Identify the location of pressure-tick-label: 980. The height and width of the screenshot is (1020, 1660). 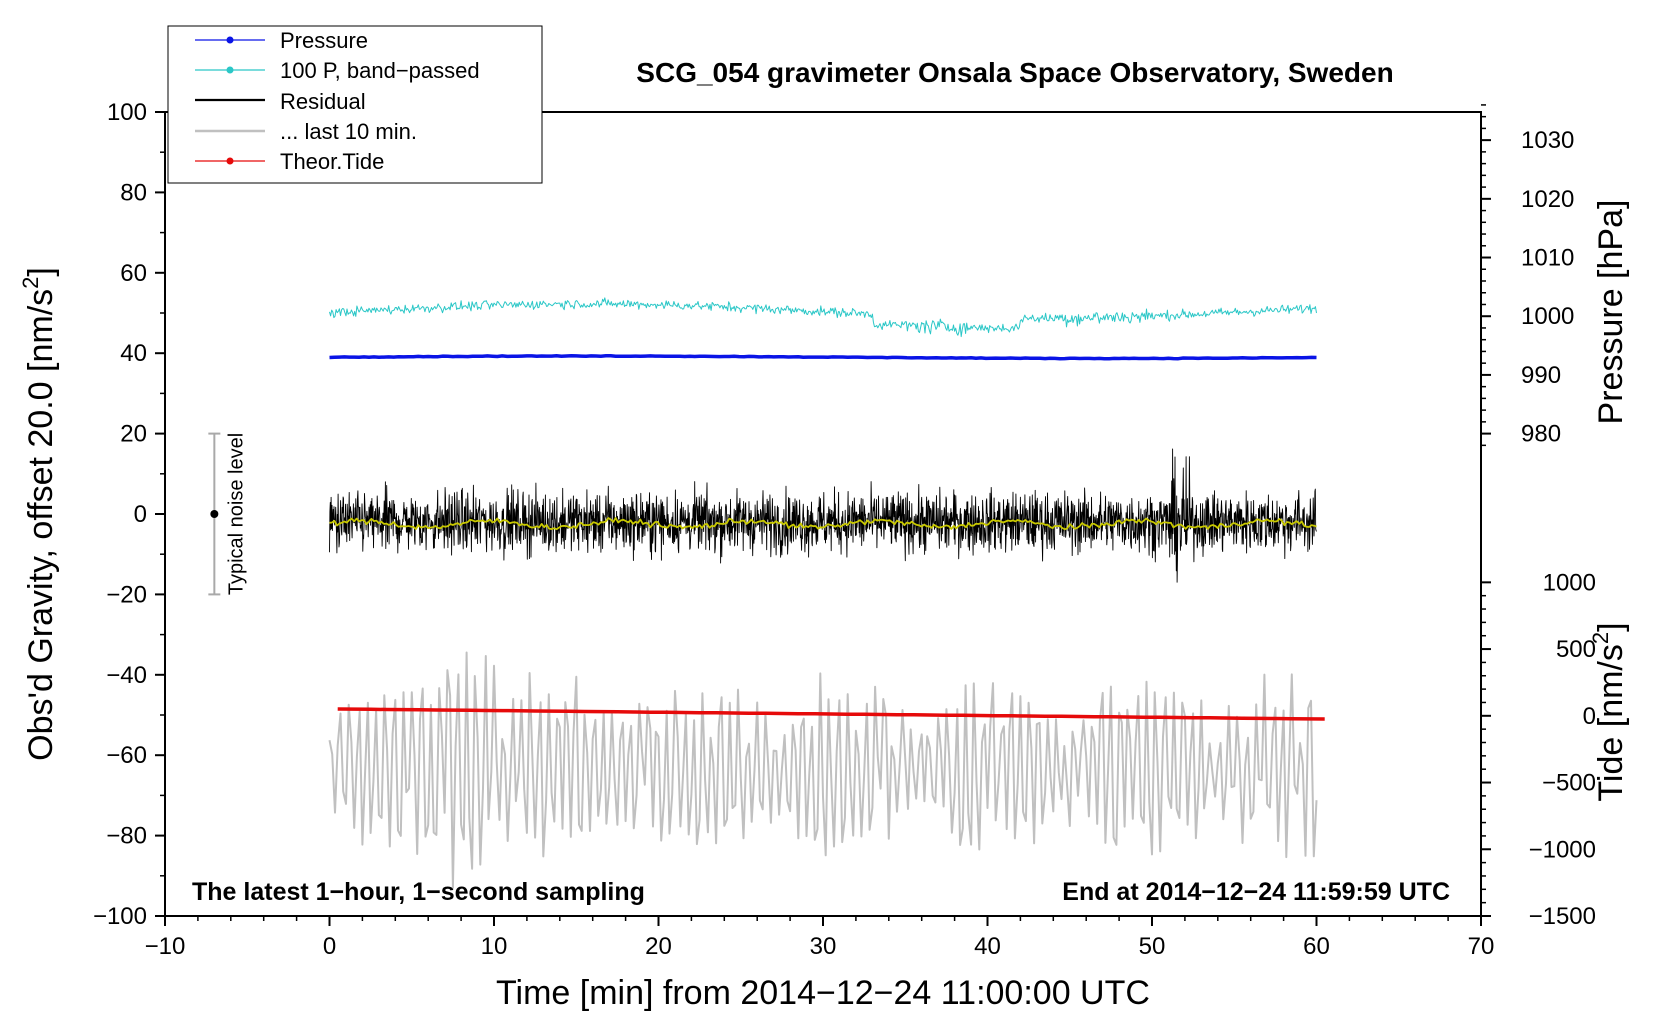
(1541, 434).